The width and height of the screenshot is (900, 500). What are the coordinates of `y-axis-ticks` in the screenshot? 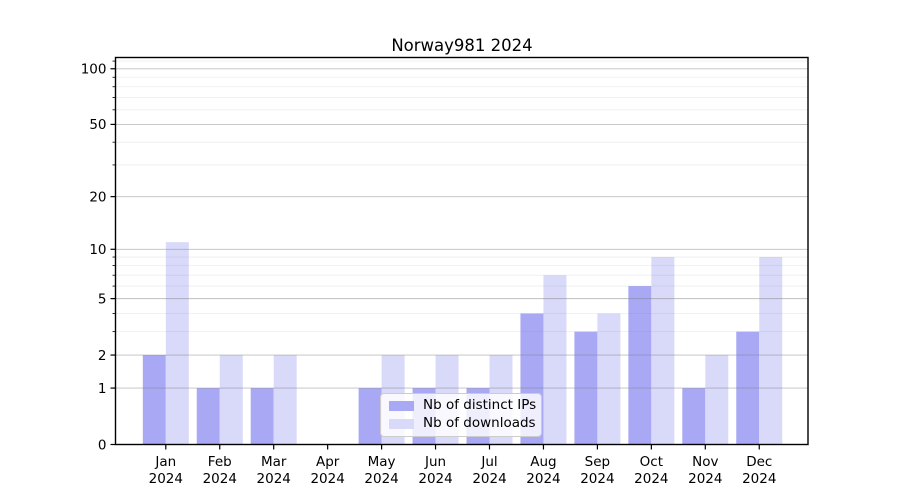 It's located at (113, 257).